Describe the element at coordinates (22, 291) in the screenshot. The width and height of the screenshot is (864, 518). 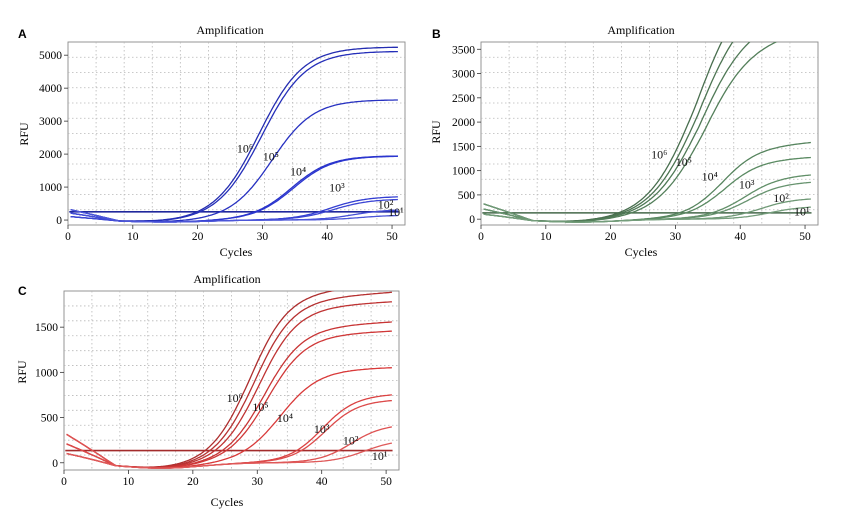
I see `panel-letter: C` at that location.